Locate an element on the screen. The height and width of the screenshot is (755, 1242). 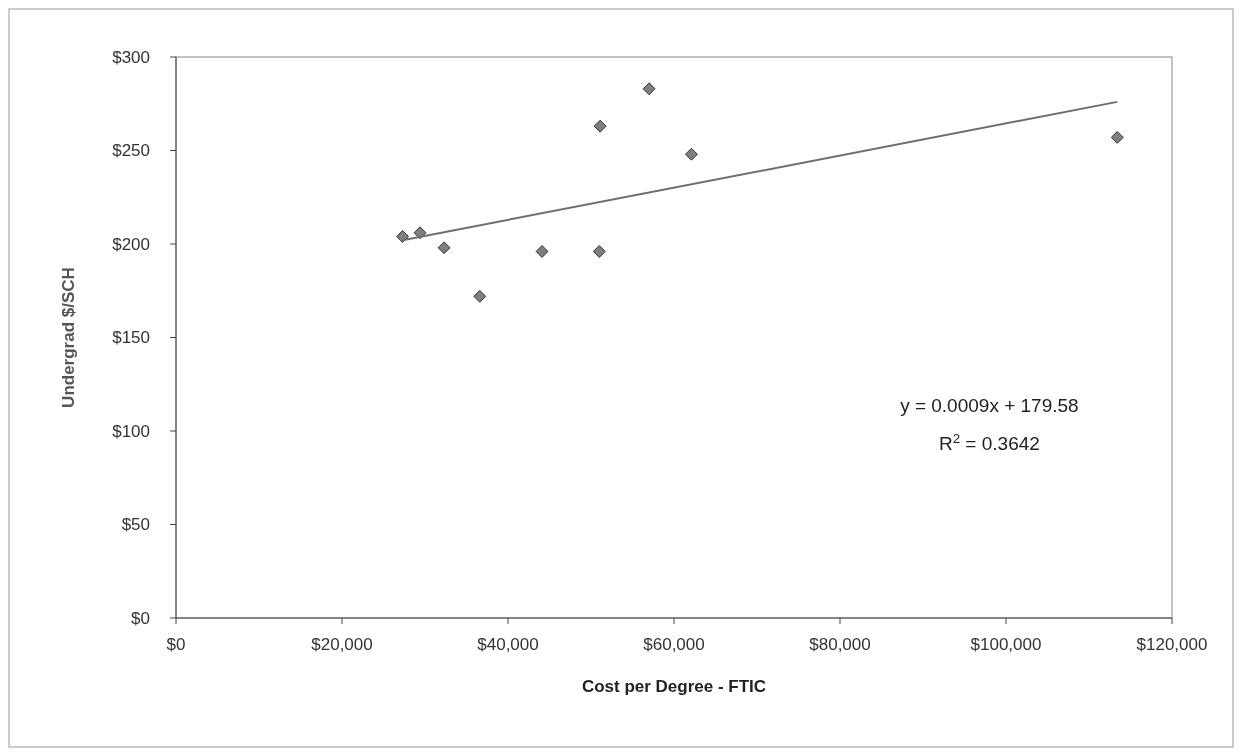
x-tick-label: $80,000 is located at coordinates (840, 644).